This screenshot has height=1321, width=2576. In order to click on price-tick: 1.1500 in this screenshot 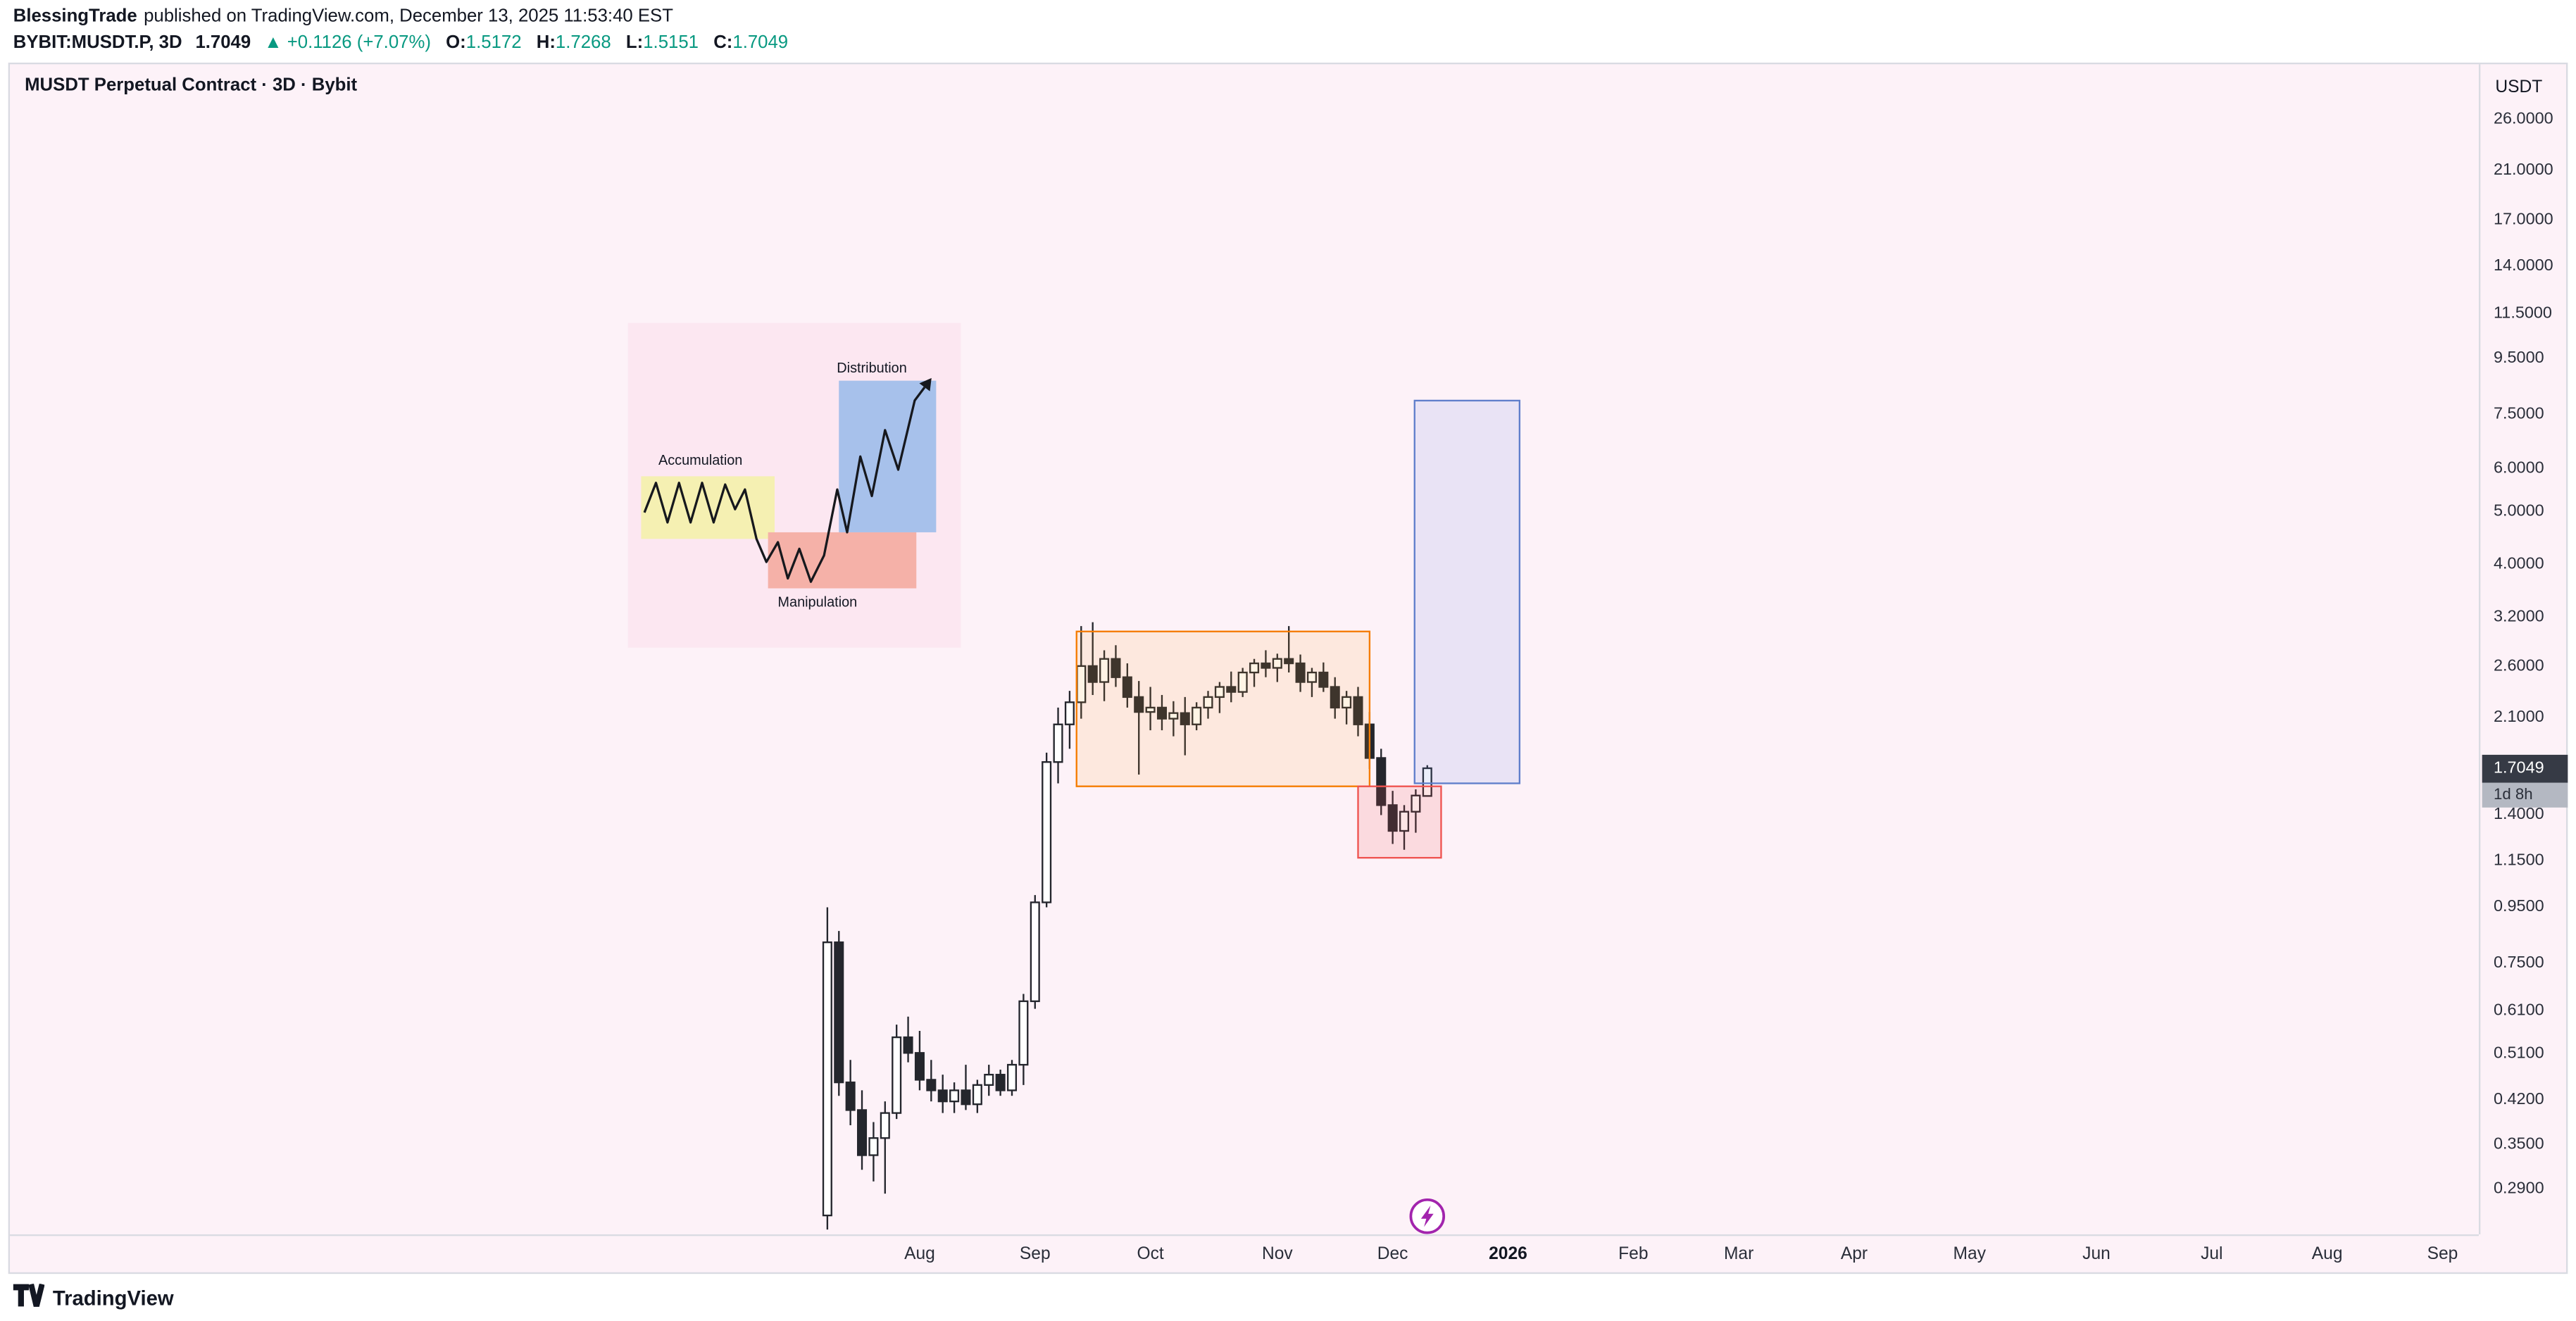, I will do `click(2519, 861)`.